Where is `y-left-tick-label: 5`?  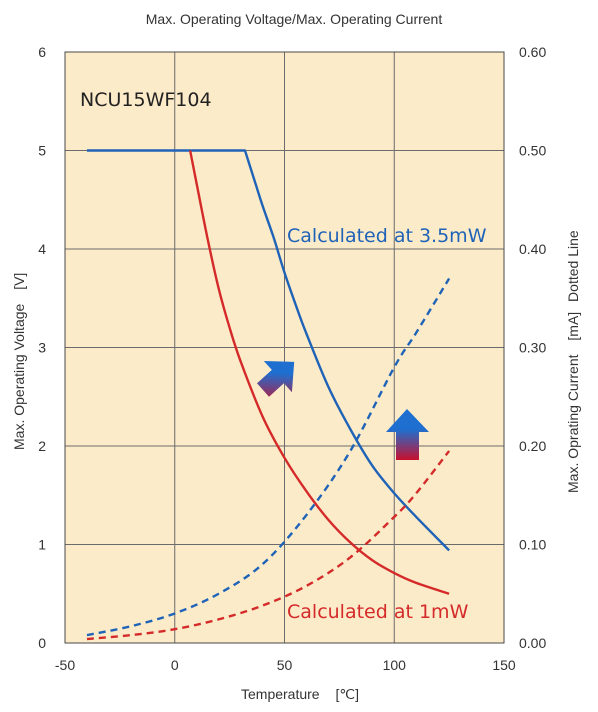
y-left-tick-label: 5 is located at coordinates (42, 151).